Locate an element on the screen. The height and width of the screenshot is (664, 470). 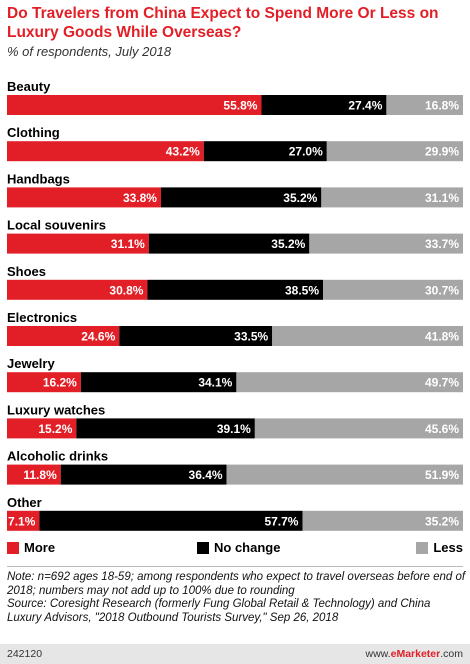
value-label-more-handbags: 33.8% is located at coordinates (140, 198).